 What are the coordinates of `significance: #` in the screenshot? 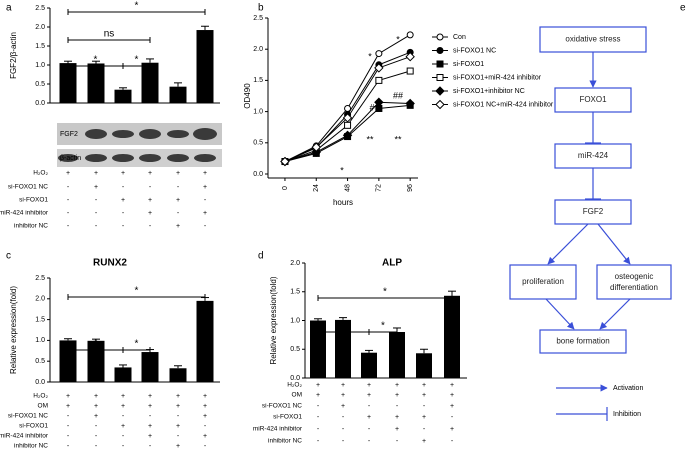 It's located at (371, 107).